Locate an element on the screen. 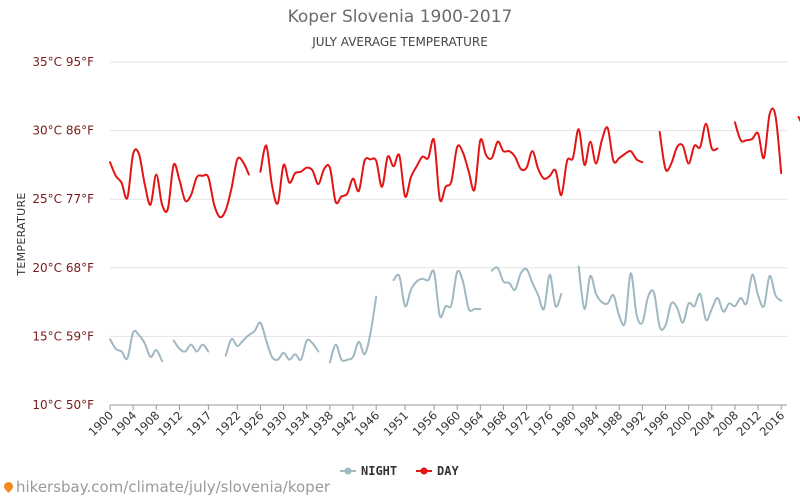 The width and height of the screenshot is (800, 500). x-tick-label: 1922 is located at coordinates (228, 423).